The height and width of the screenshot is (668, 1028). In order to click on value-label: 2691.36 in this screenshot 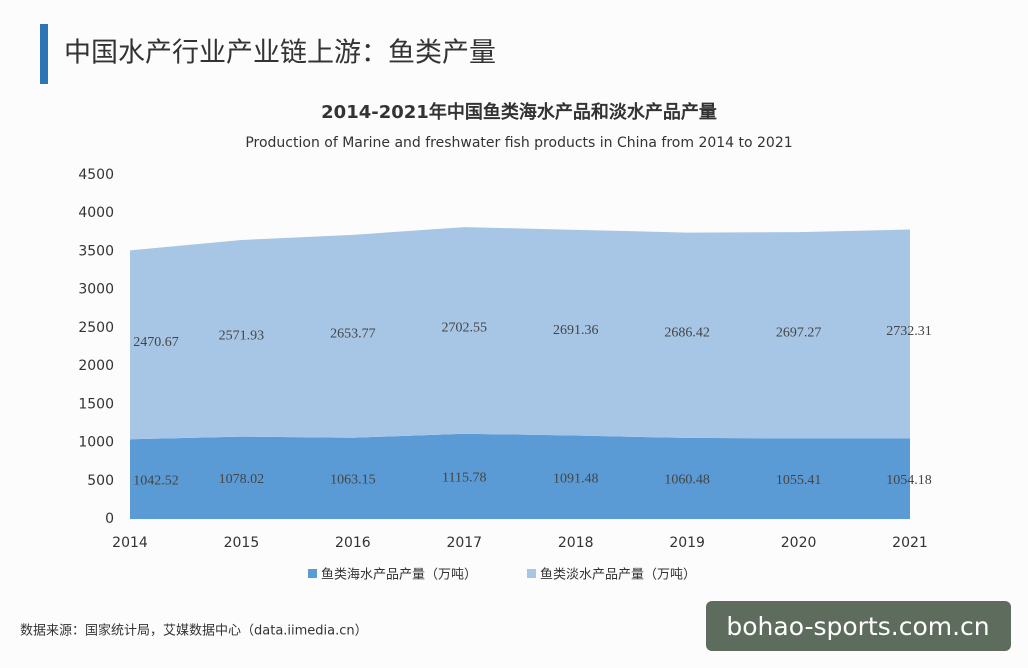, I will do `click(576, 330)`.